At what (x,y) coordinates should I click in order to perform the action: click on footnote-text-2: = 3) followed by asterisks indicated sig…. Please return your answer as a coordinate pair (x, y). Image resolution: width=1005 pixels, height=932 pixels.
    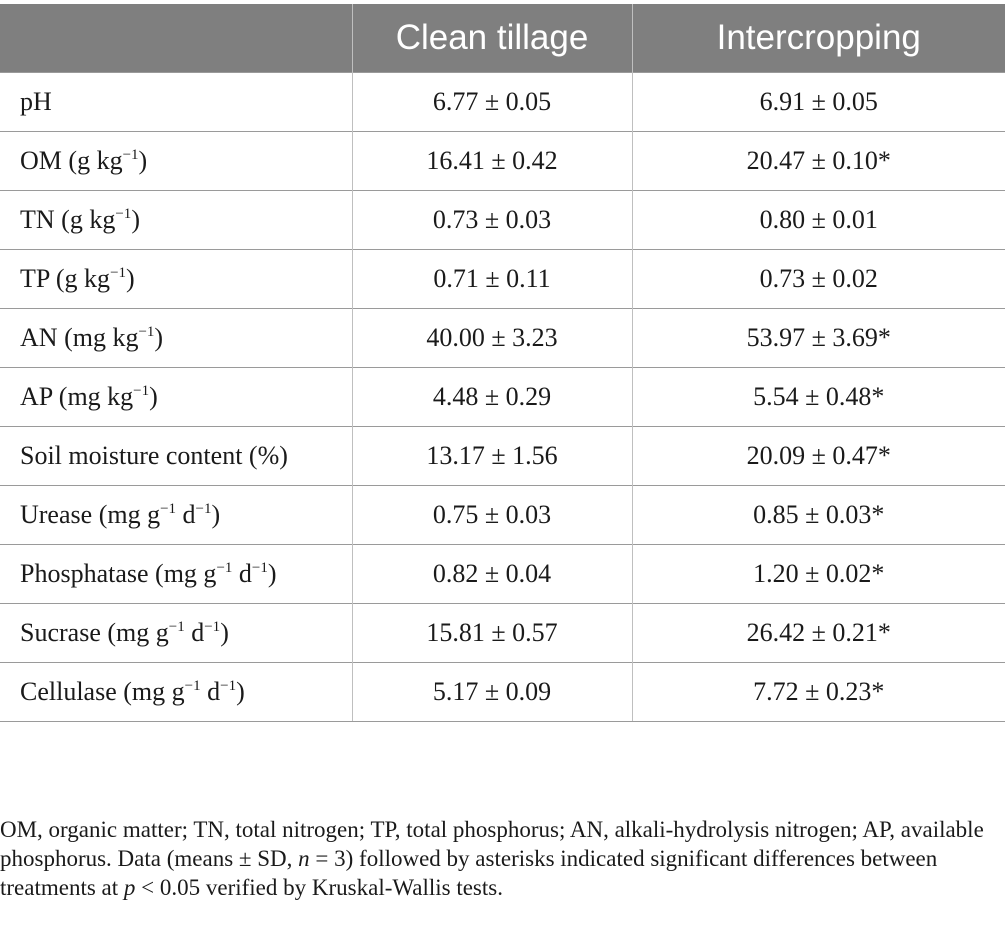
    Looking at the image, I should click on (469, 873).